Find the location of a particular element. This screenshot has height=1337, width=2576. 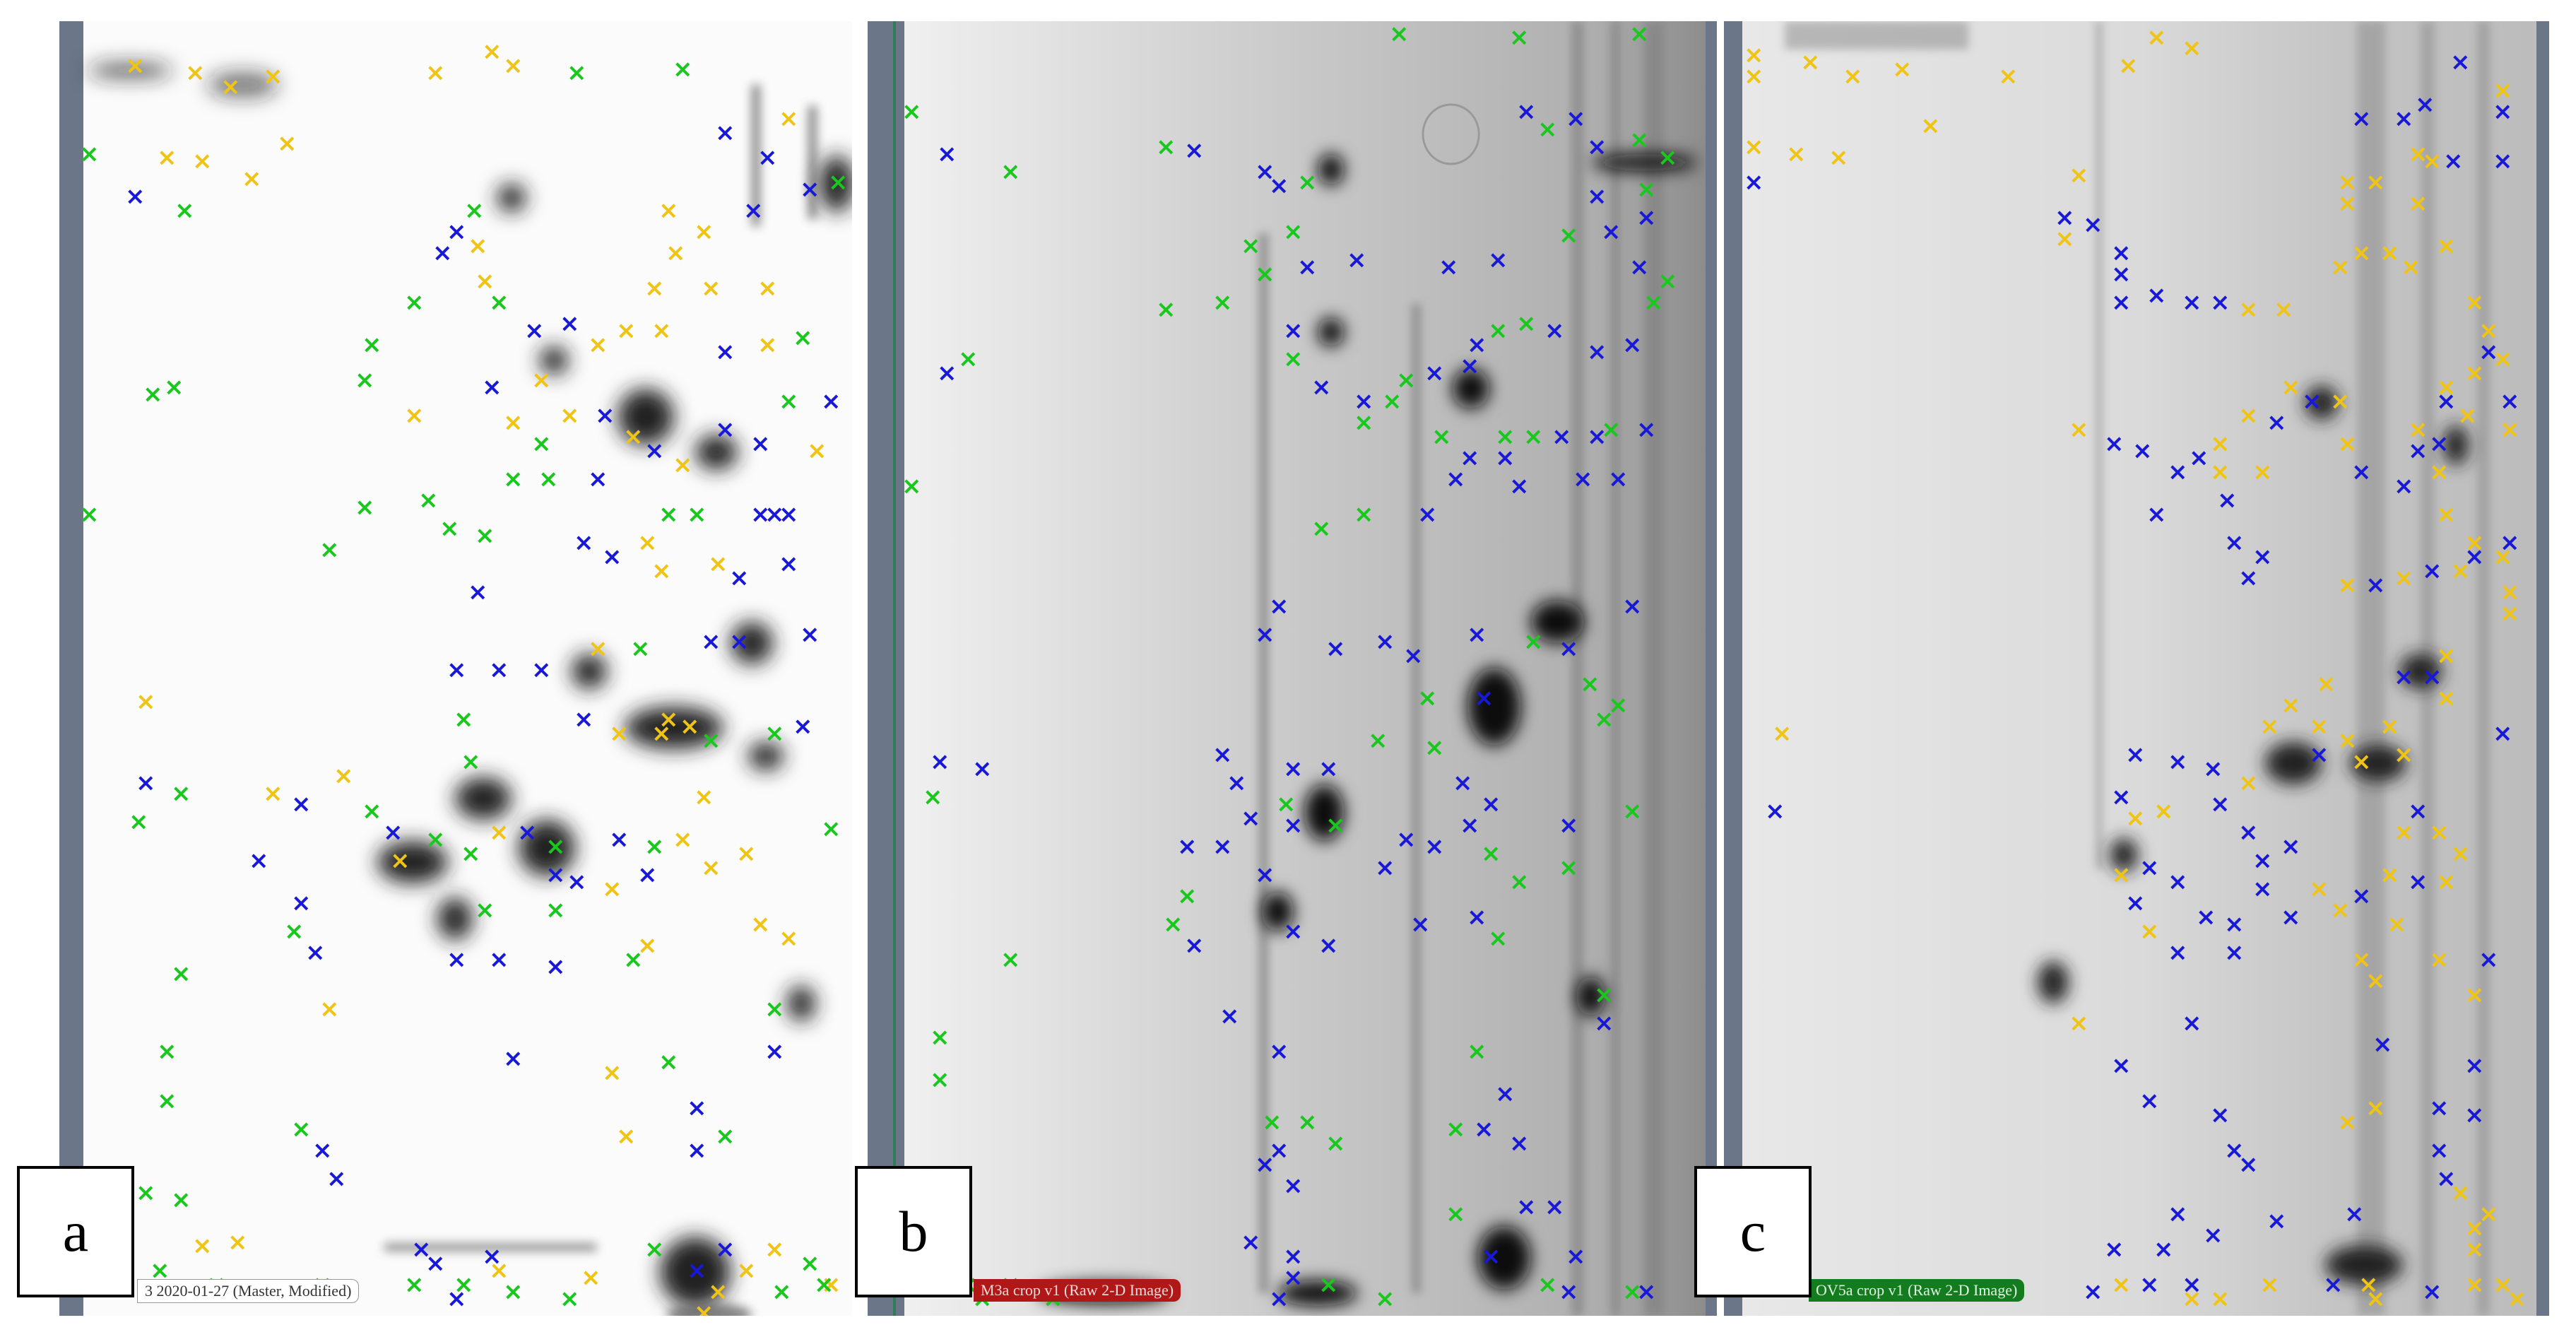

panel-label-a: a is located at coordinates (75, 1231).